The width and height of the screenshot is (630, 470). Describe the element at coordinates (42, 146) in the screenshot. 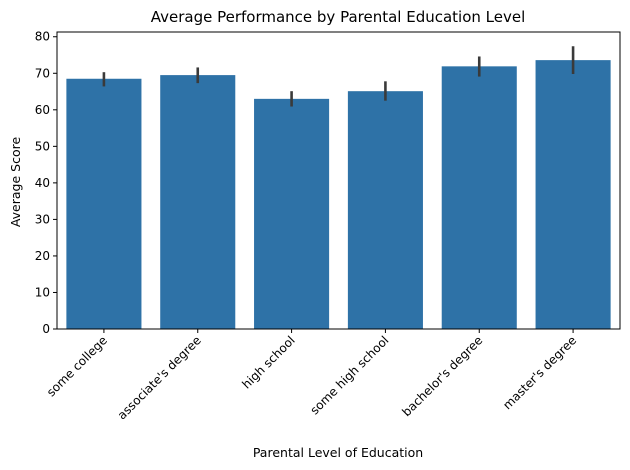

I see `y-tick-label-50: 50` at that location.